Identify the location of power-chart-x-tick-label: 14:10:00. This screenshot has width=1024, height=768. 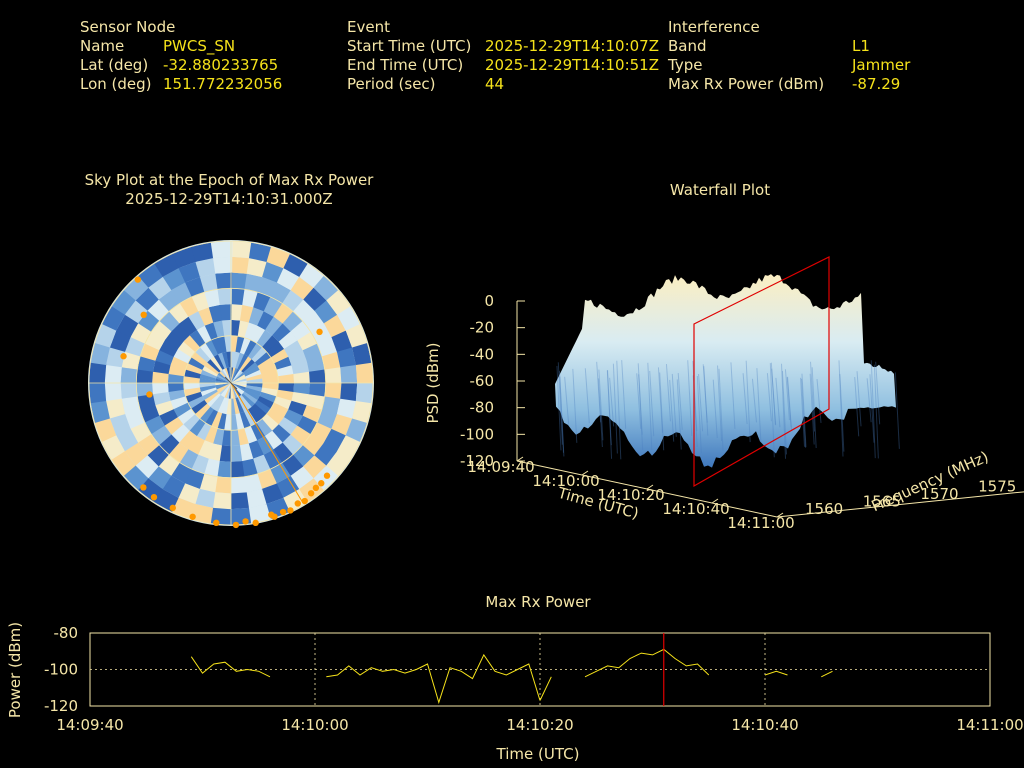
(314, 725).